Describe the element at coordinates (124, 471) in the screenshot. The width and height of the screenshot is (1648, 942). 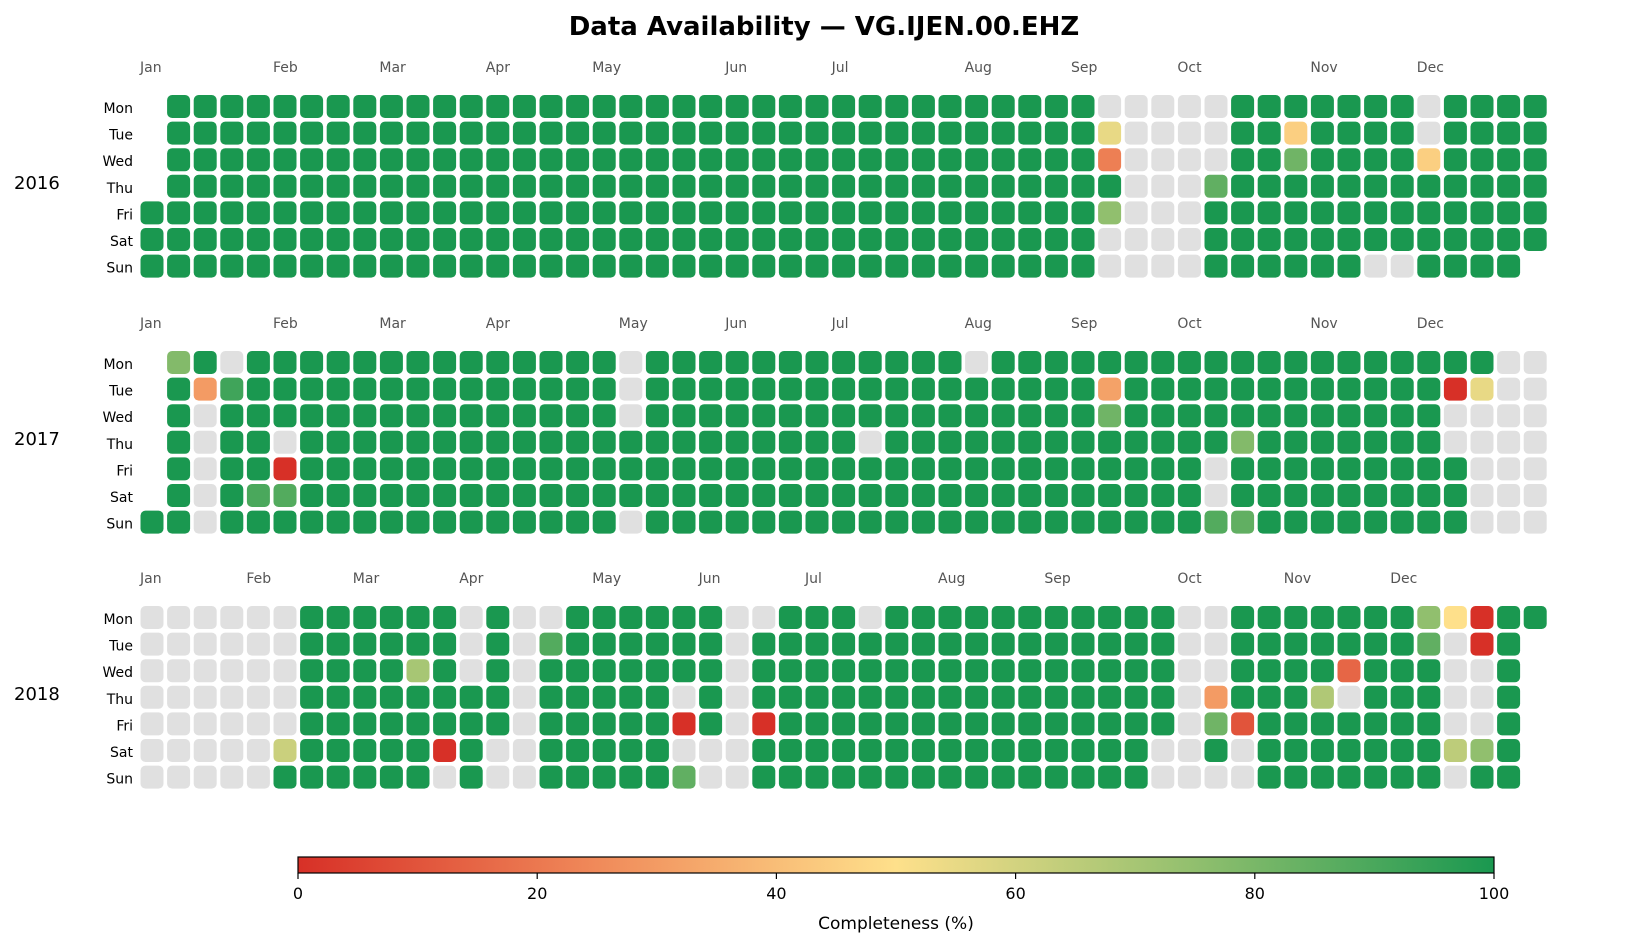
I see `day-label: Fri` at that location.